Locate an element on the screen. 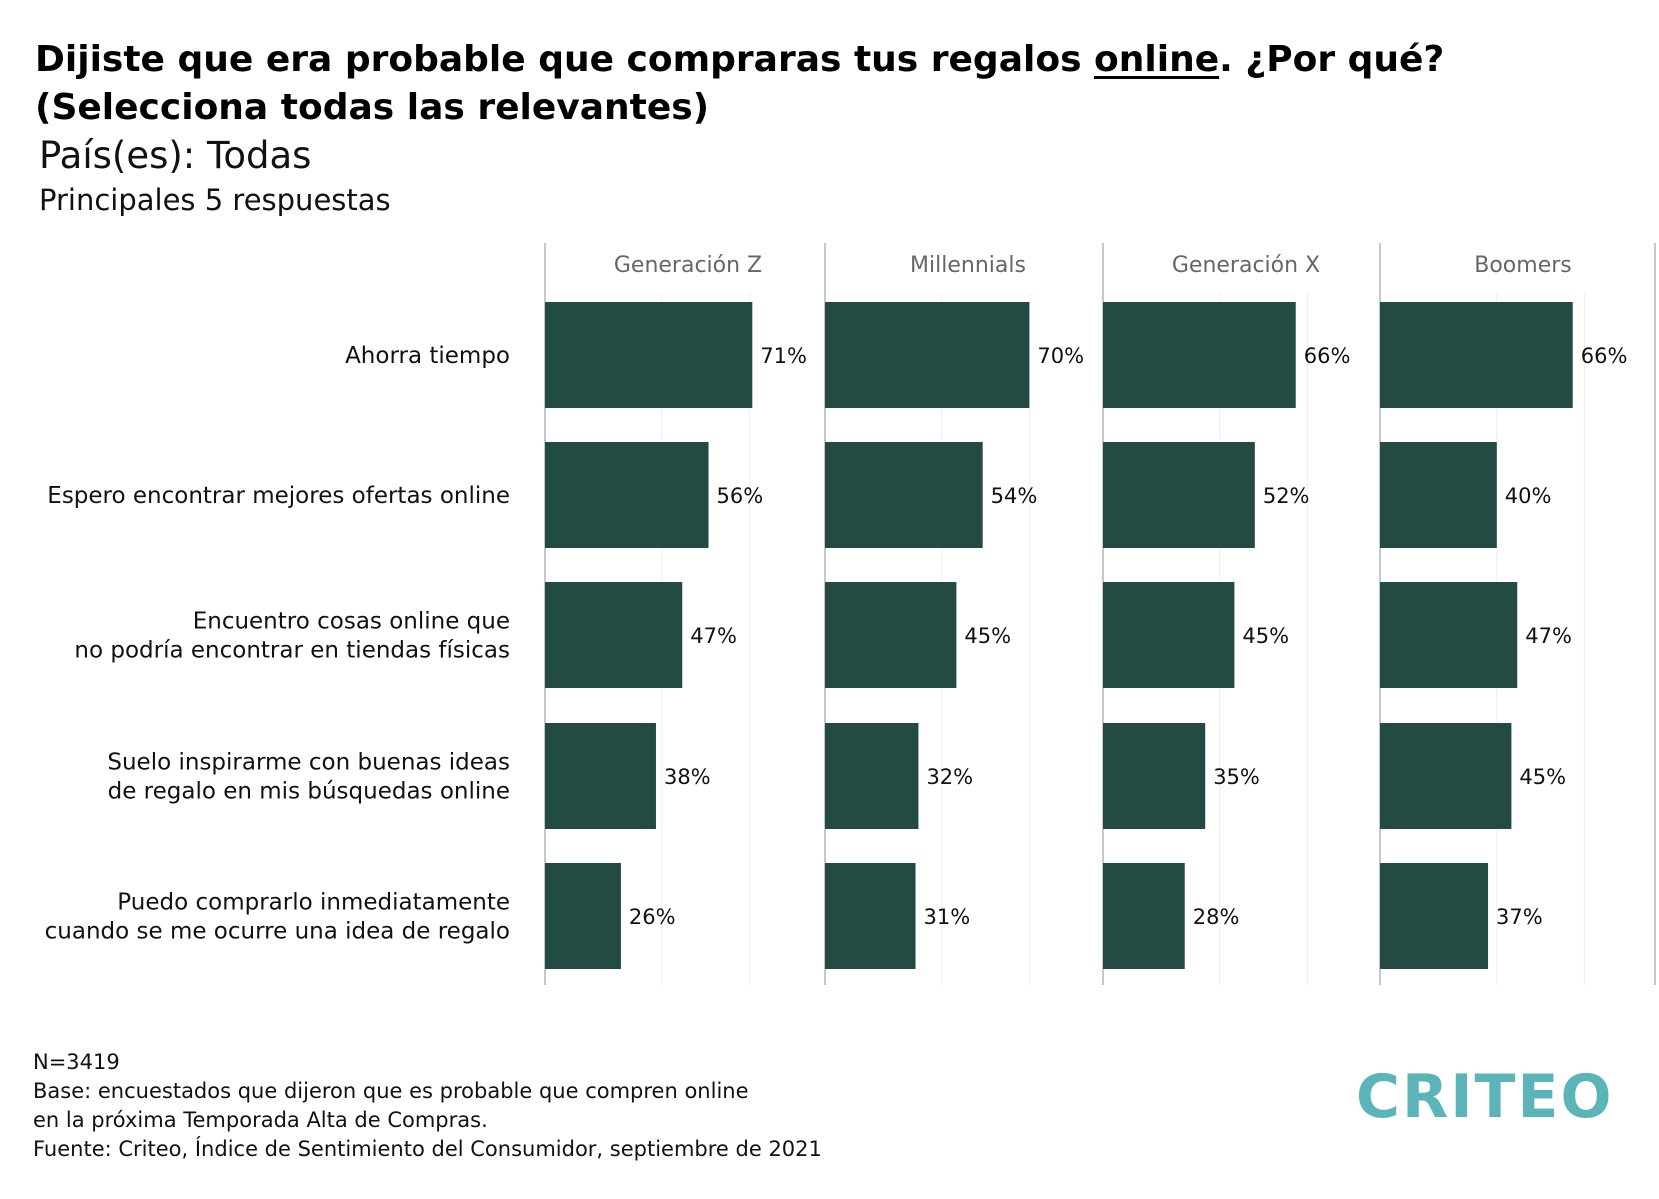  data-label: 37% is located at coordinates (1519, 917).